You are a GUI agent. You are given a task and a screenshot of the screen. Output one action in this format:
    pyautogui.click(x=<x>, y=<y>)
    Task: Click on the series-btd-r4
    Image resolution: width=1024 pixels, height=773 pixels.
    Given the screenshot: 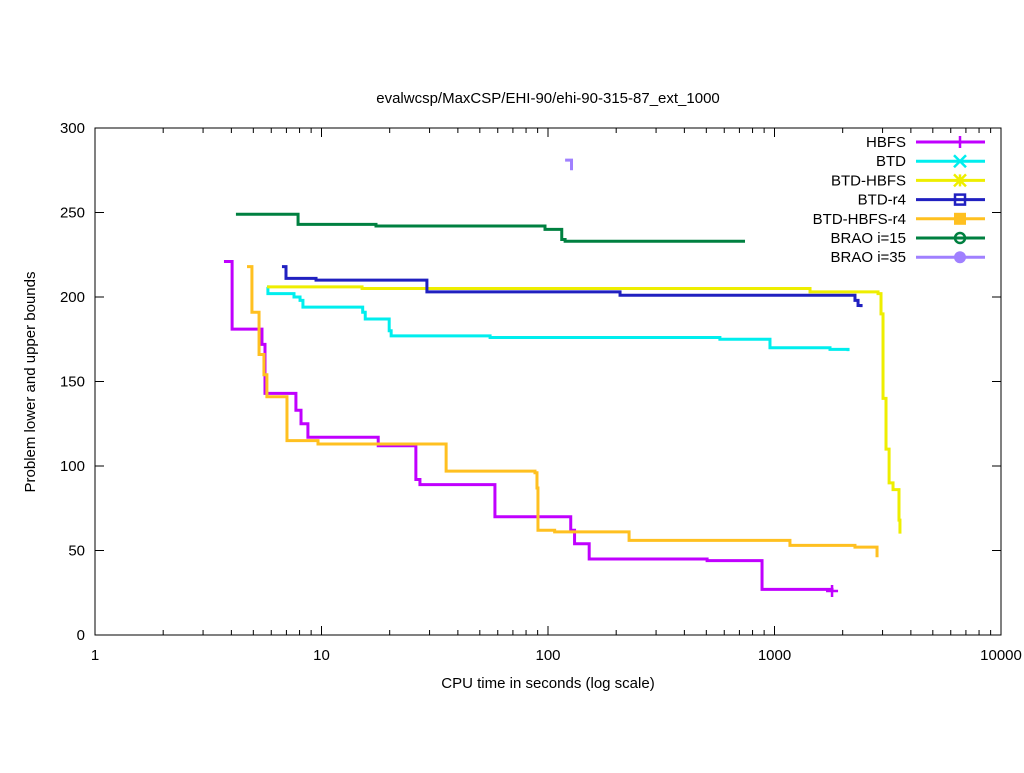 What is the action you would take?
    pyautogui.click(x=572, y=286)
    